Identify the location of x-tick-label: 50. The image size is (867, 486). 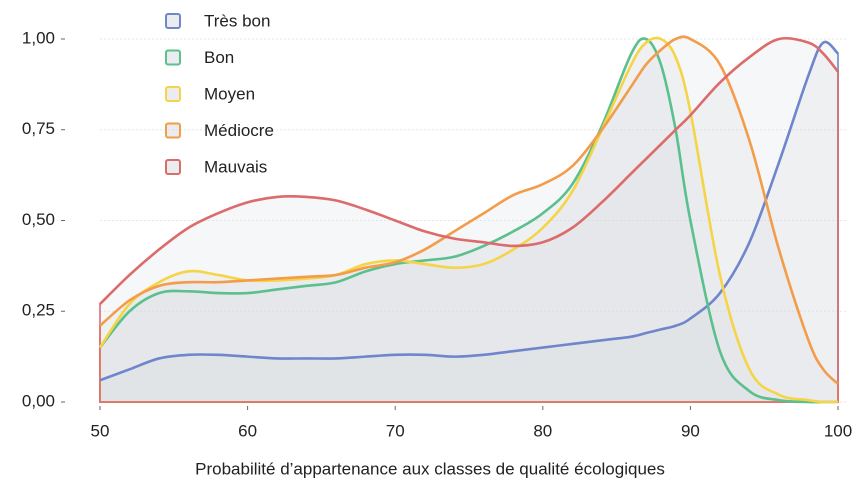
(100, 430).